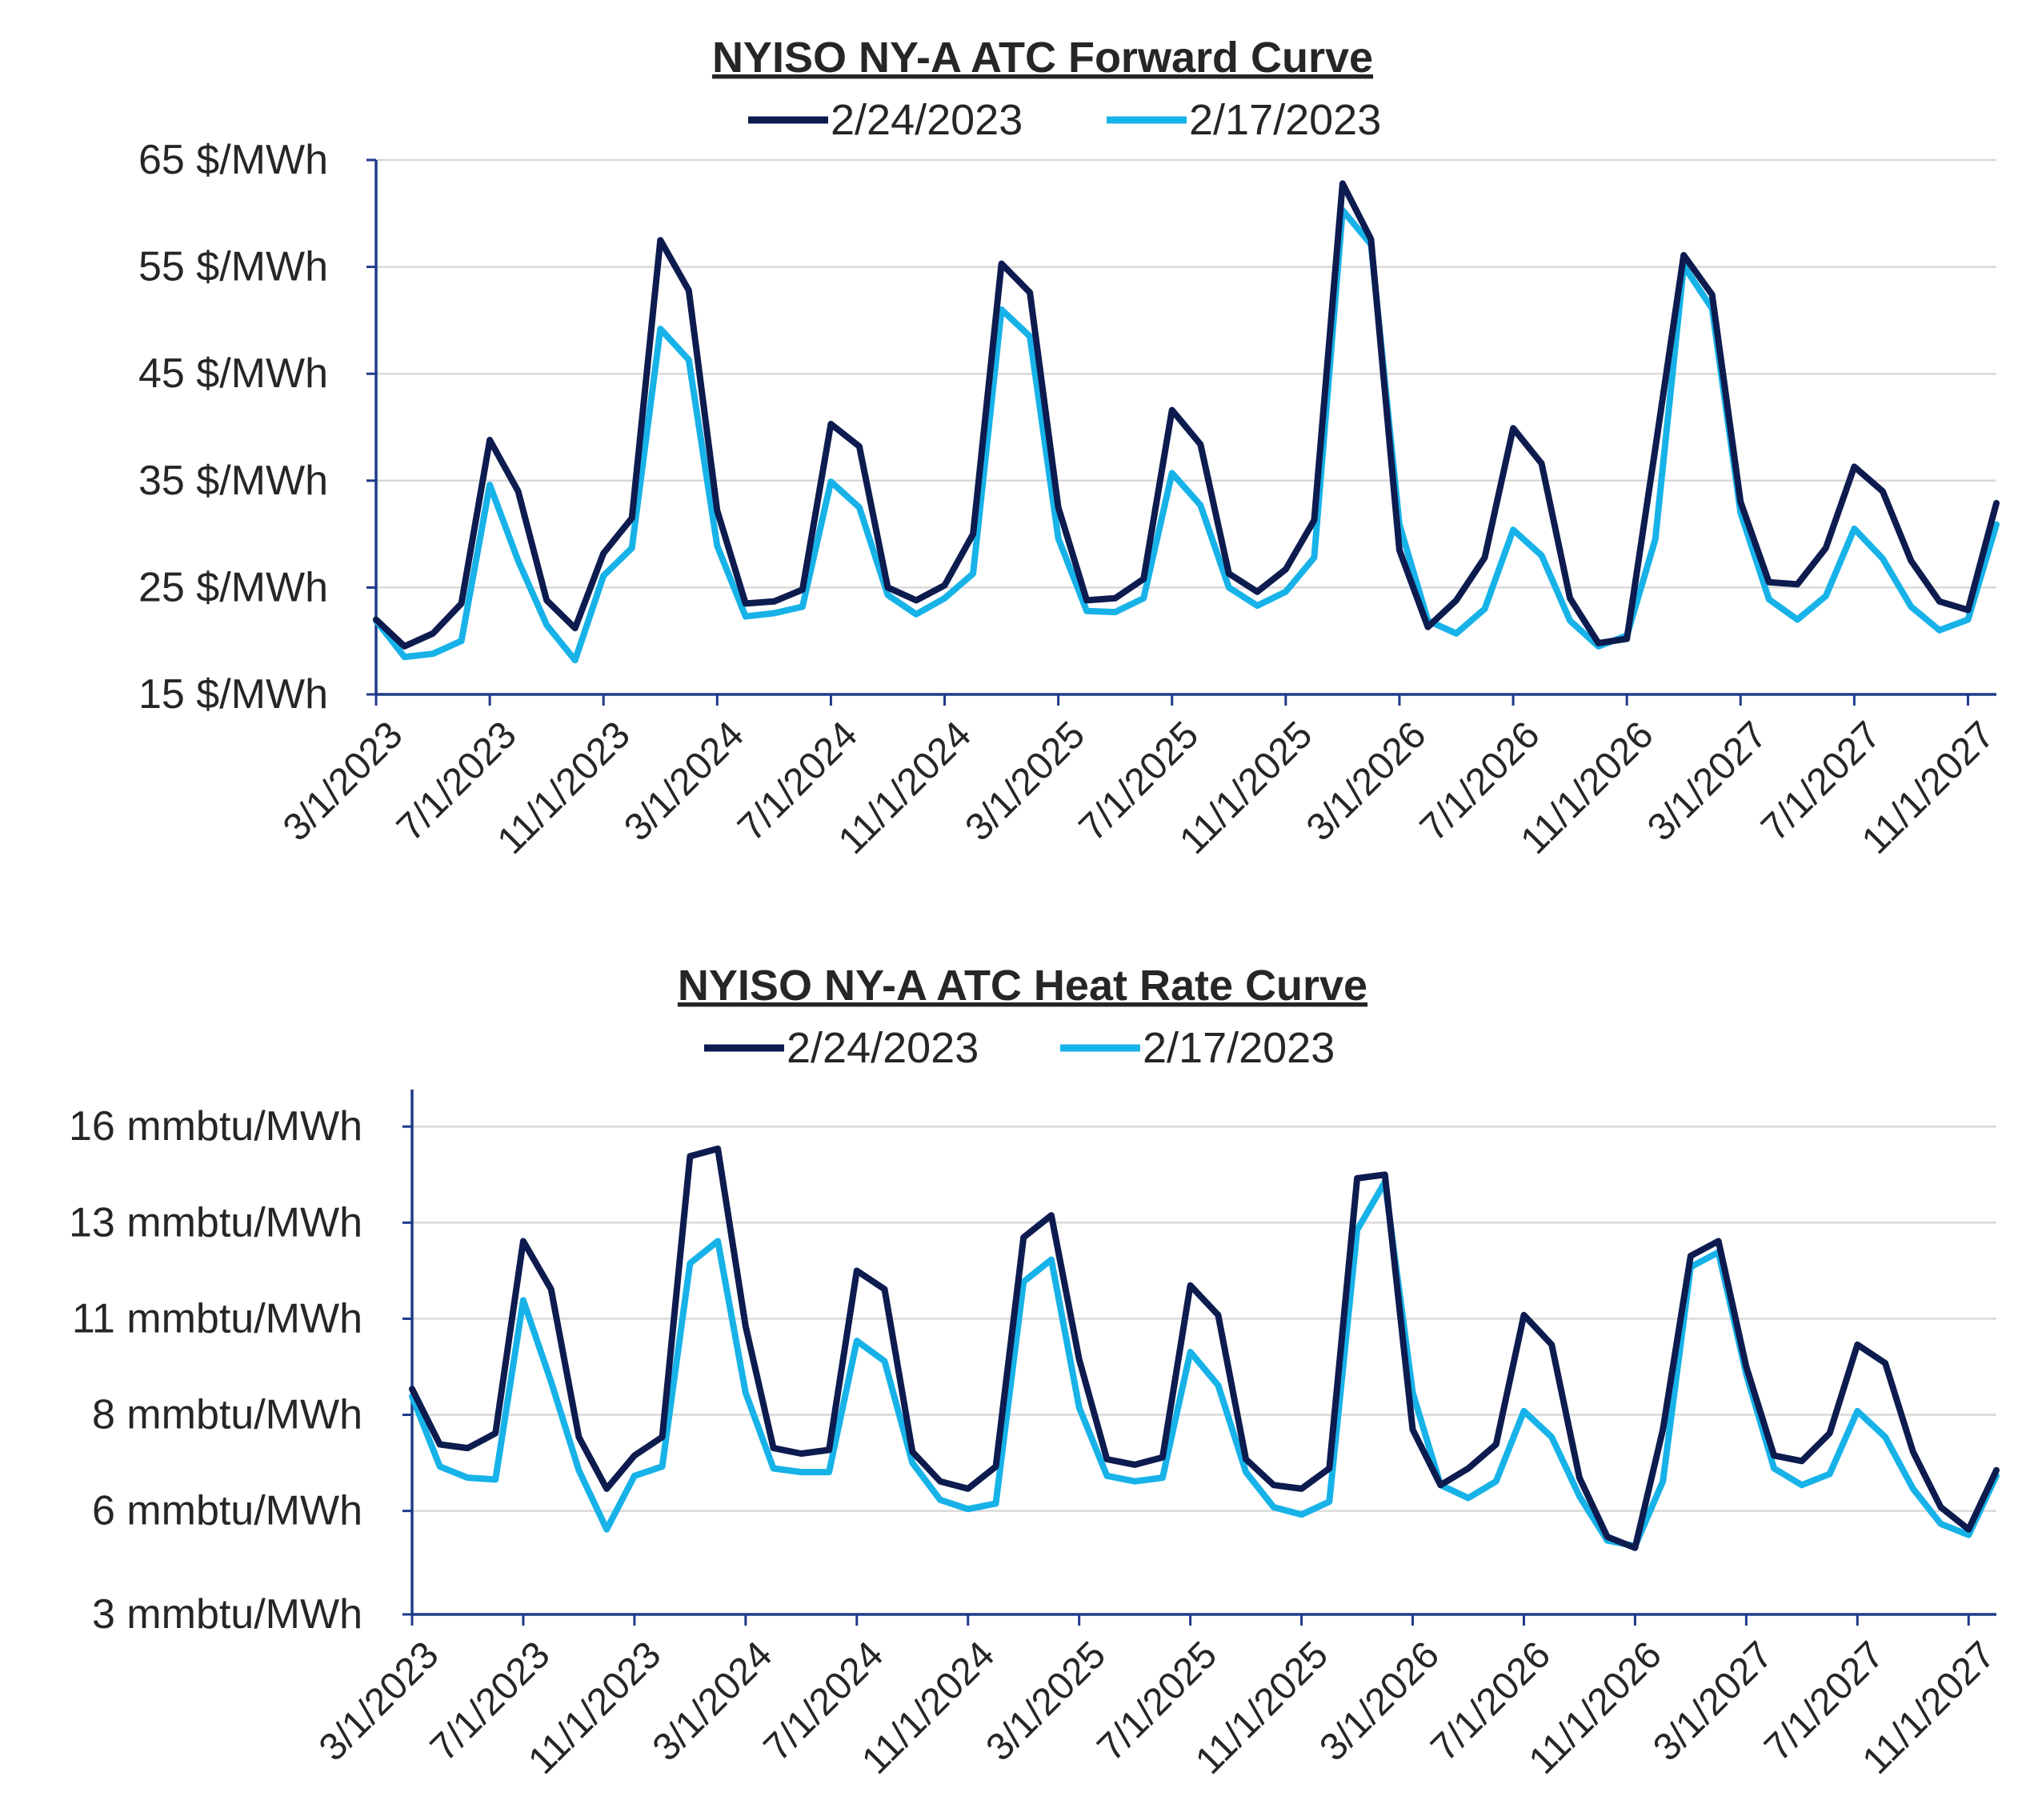  Describe the element at coordinates (233, 267) in the screenshot. I see `y-tick-label: 55 $/MWh` at that location.